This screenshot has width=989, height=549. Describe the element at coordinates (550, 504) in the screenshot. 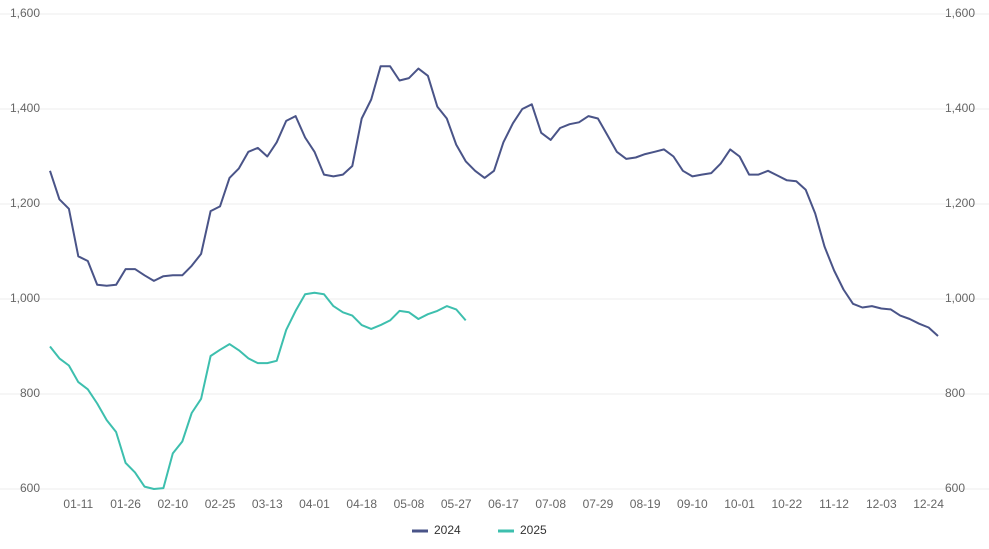

I see `x-tick-label: 07-08` at that location.